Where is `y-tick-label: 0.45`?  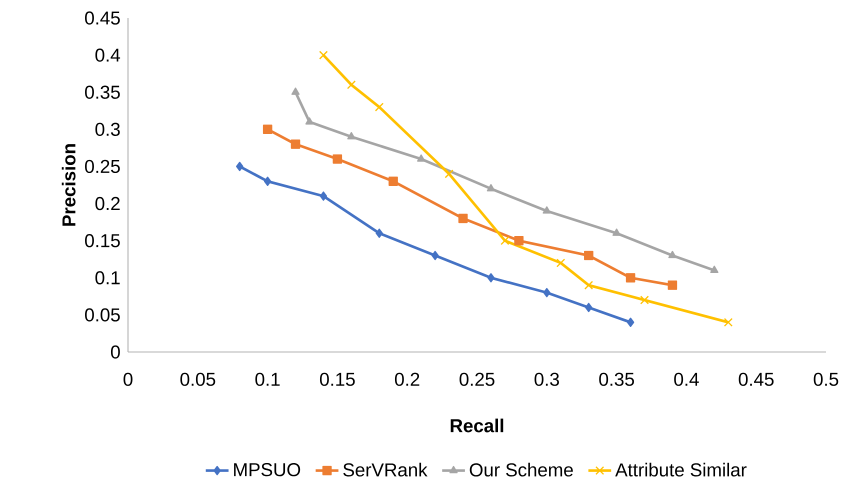 y-tick-label: 0.45 is located at coordinates (102, 18).